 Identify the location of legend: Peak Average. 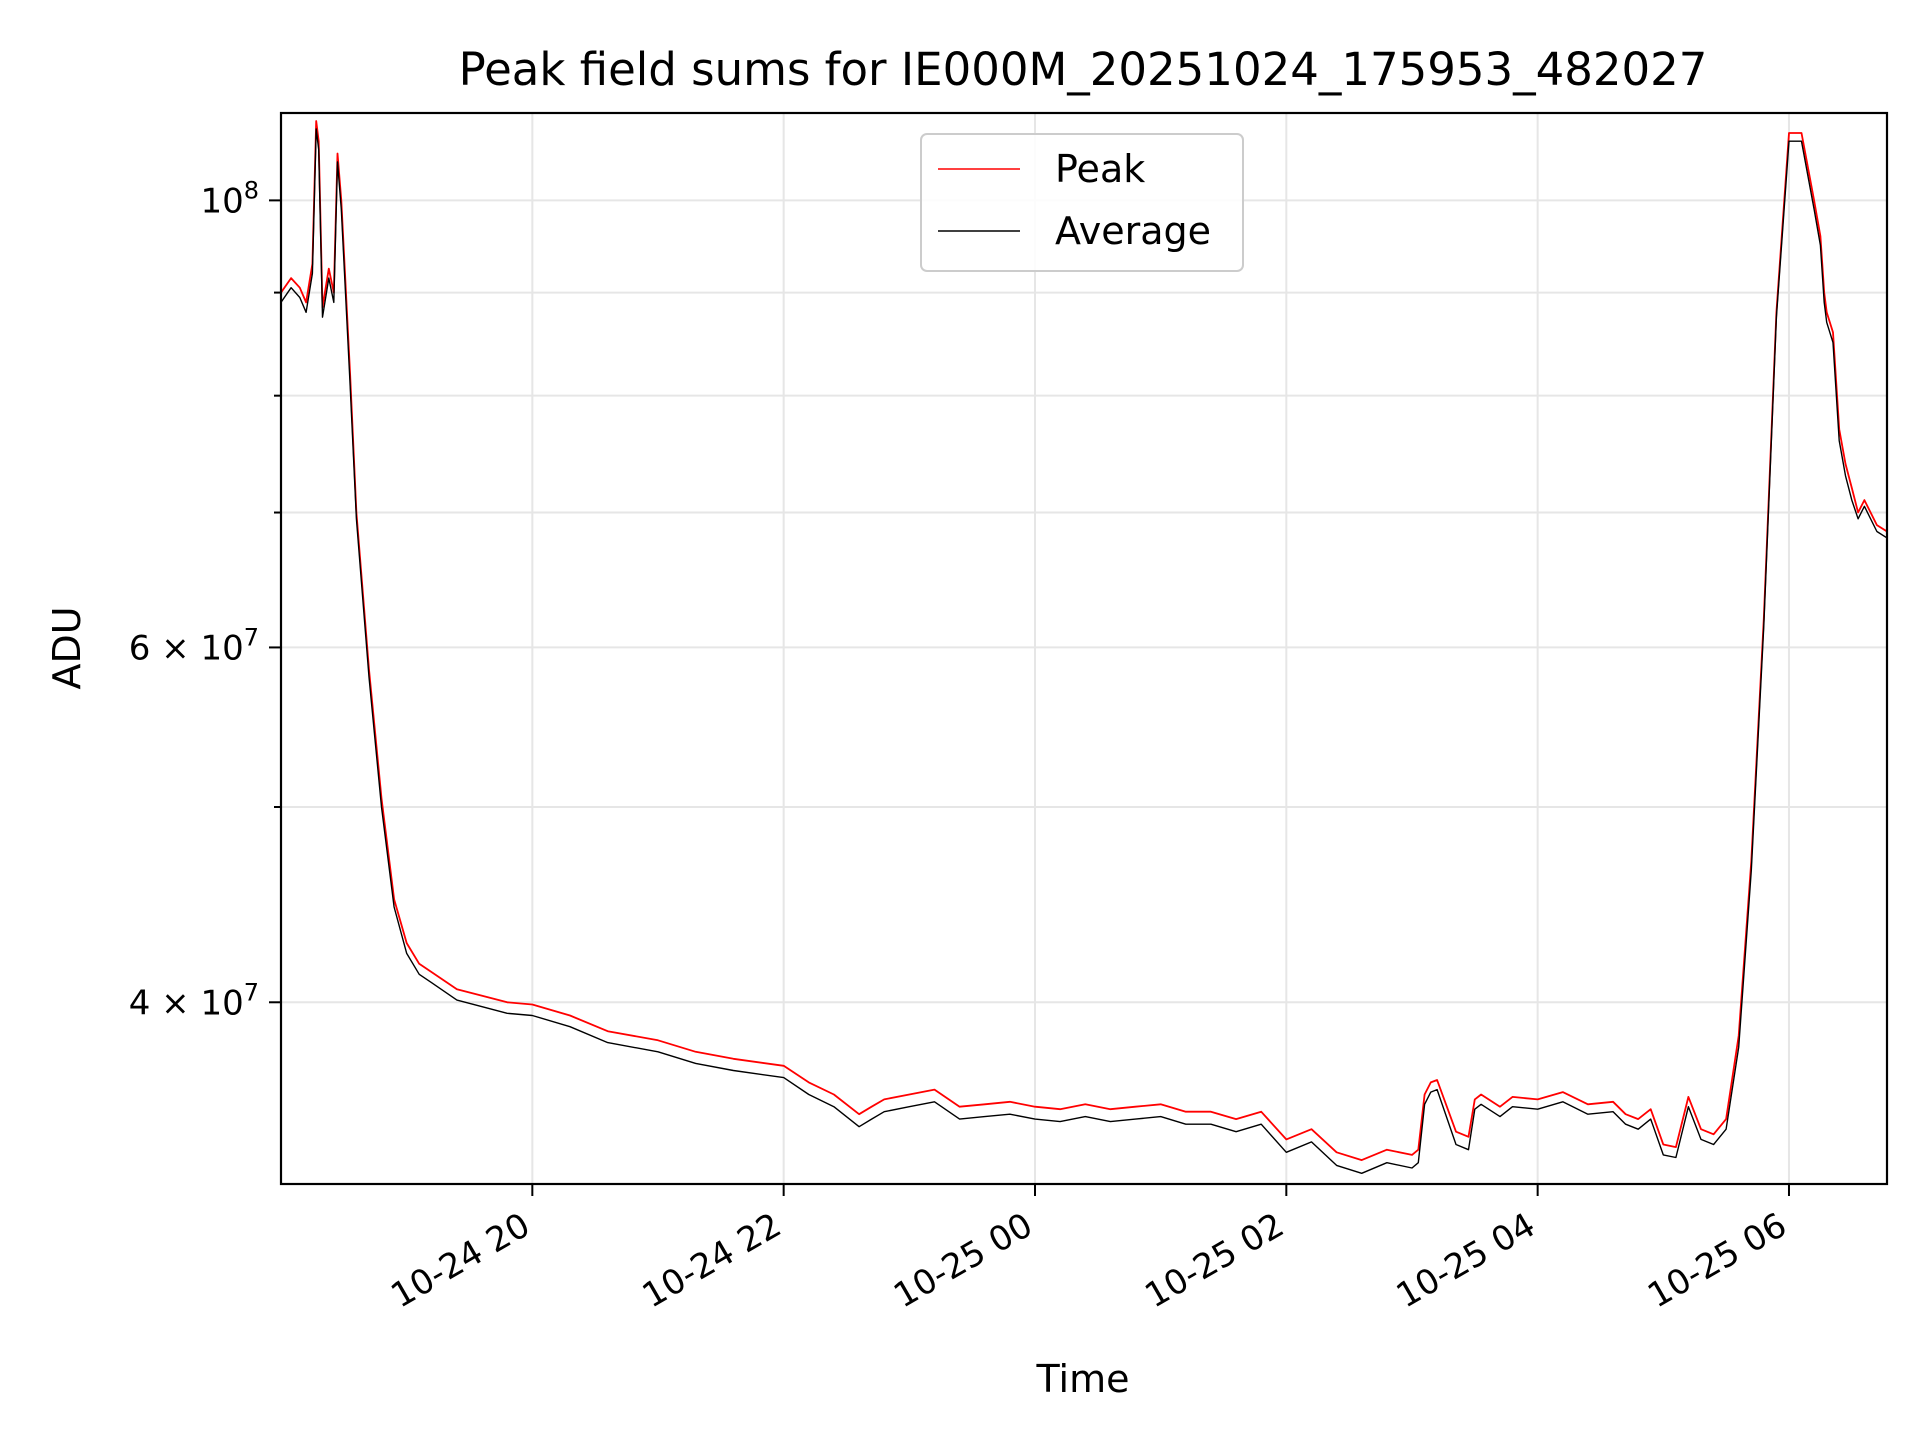
(1082, 202).